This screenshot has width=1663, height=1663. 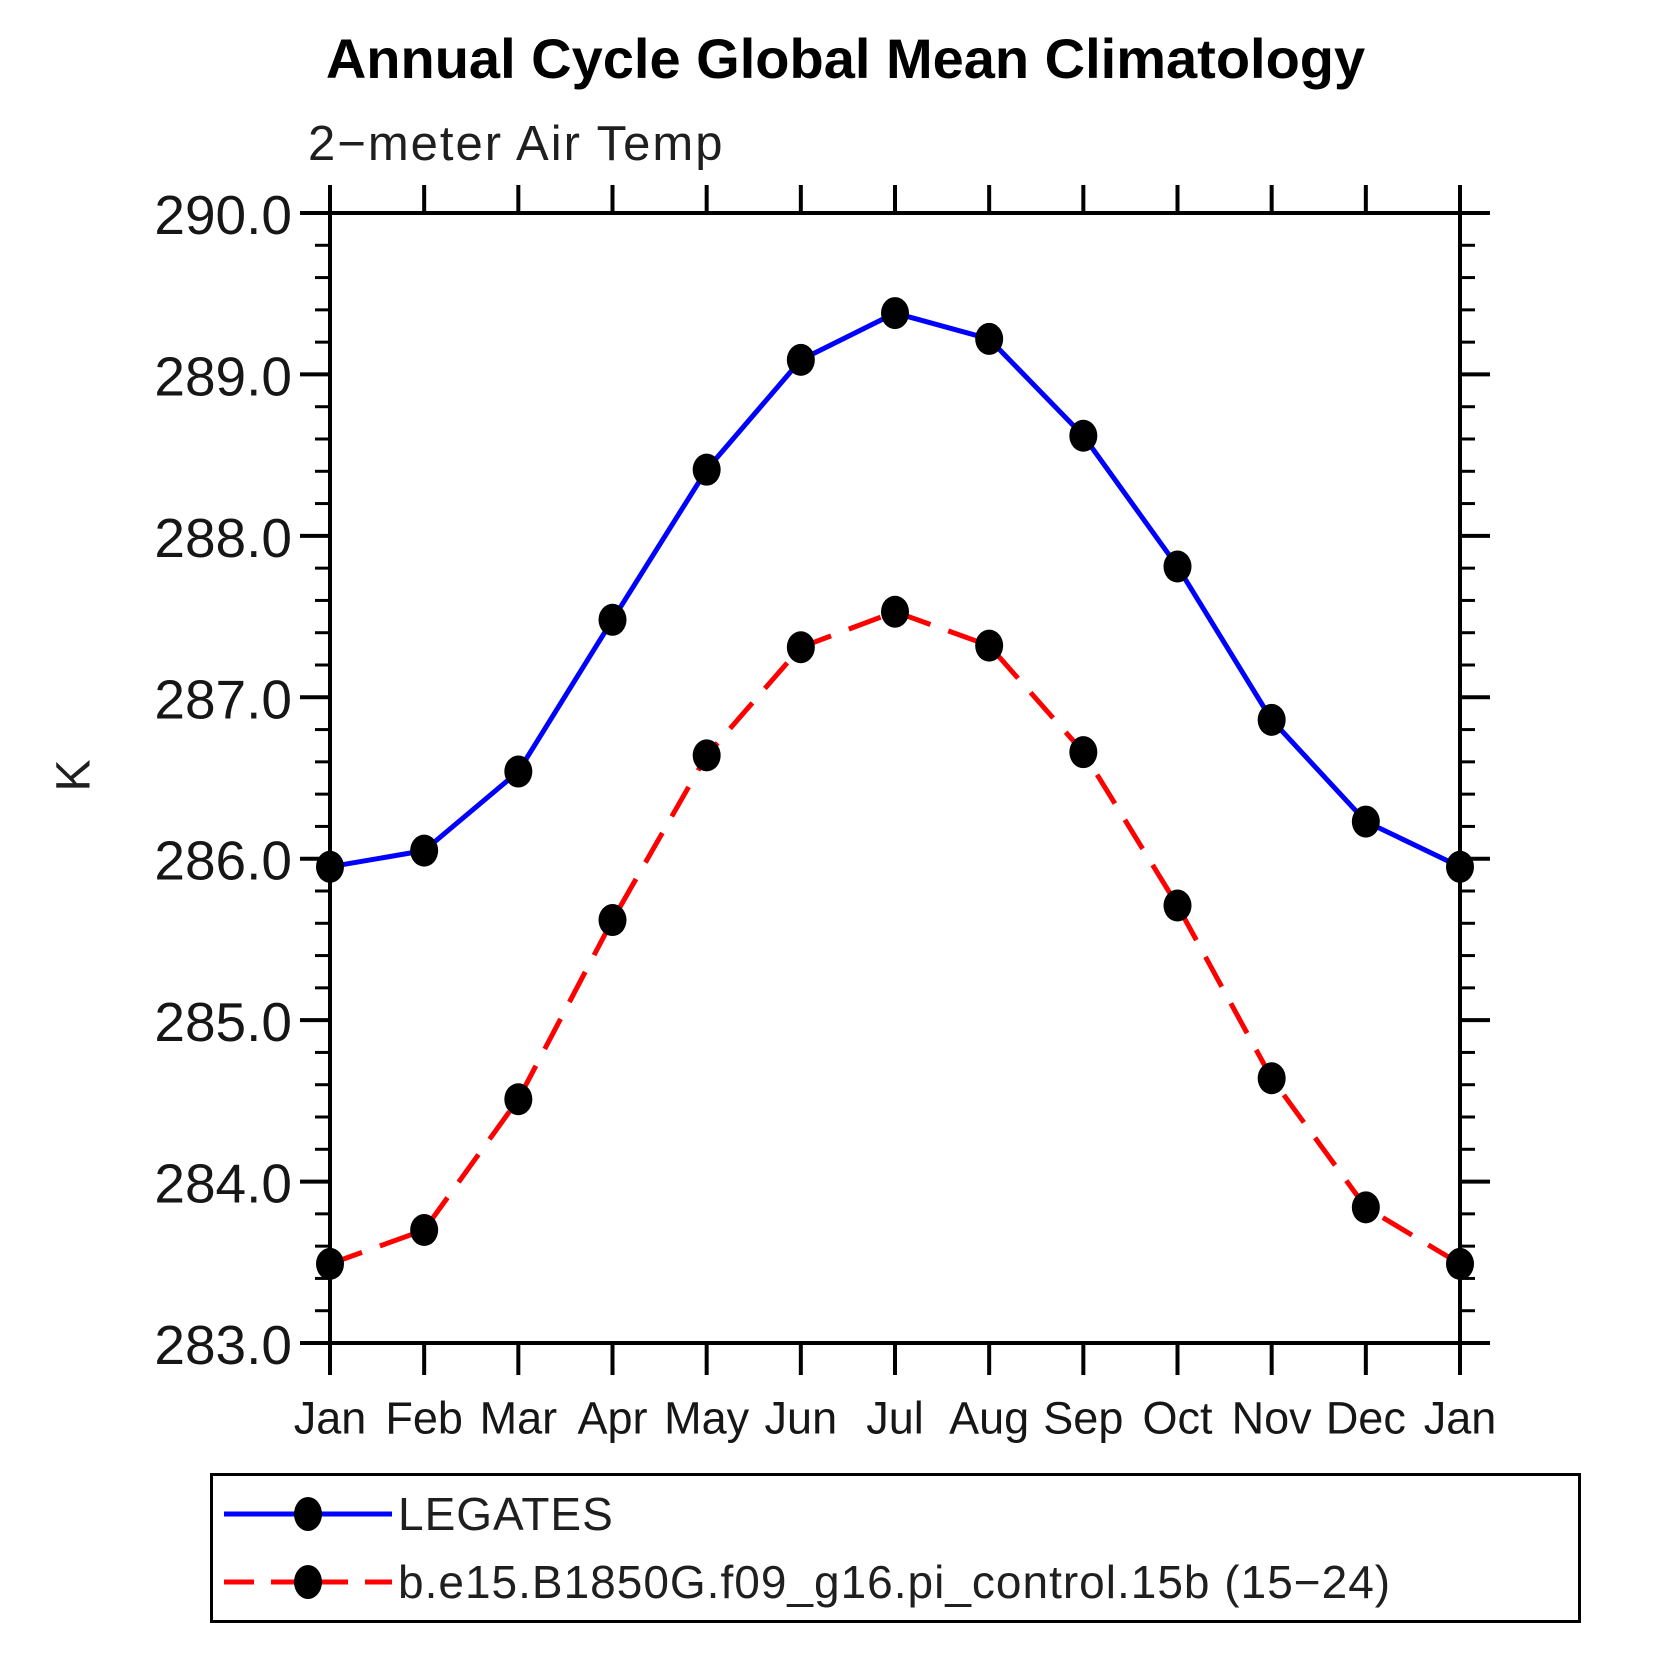 I want to click on chart-subtitle: 2−meter Air Temp, so click(x=516, y=144).